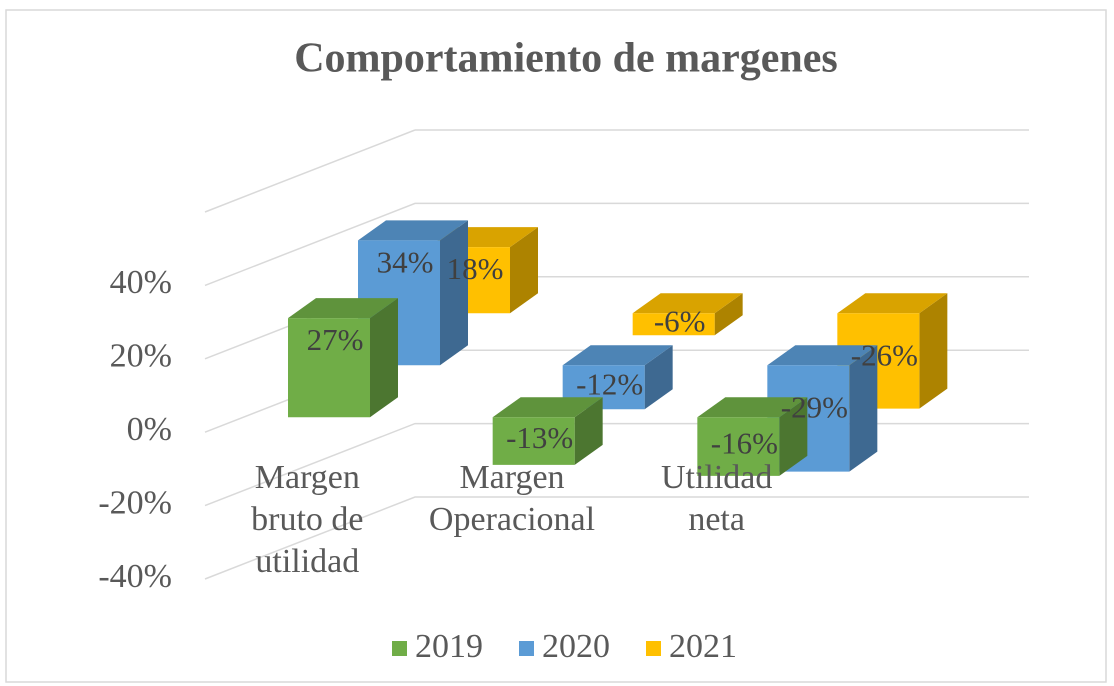 Image resolution: width=1114 pixels, height=686 pixels. I want to click on chart-title: Comportamiento de margenes, so click(566, 59).